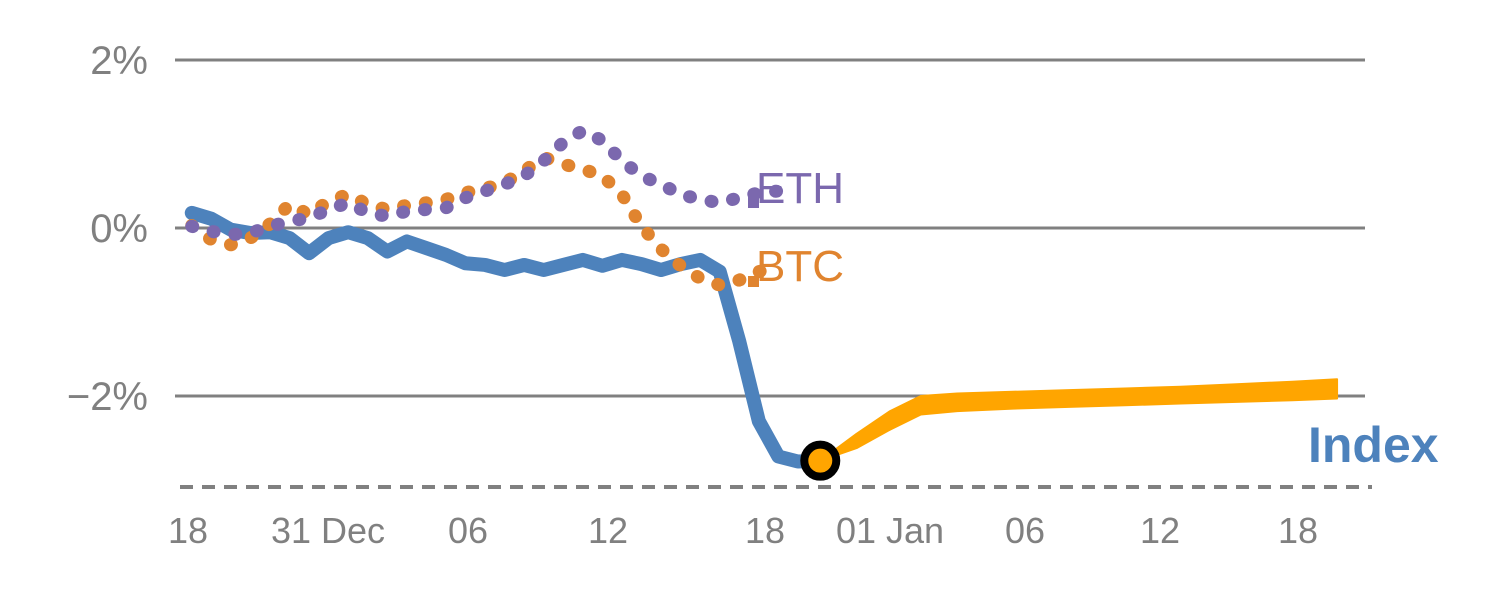 Image resolution: width=1500 pixels, height=600 pixels. Describe the element at coordinates (485, 183) in the screenshot. I see `series-line-eth` at that location.